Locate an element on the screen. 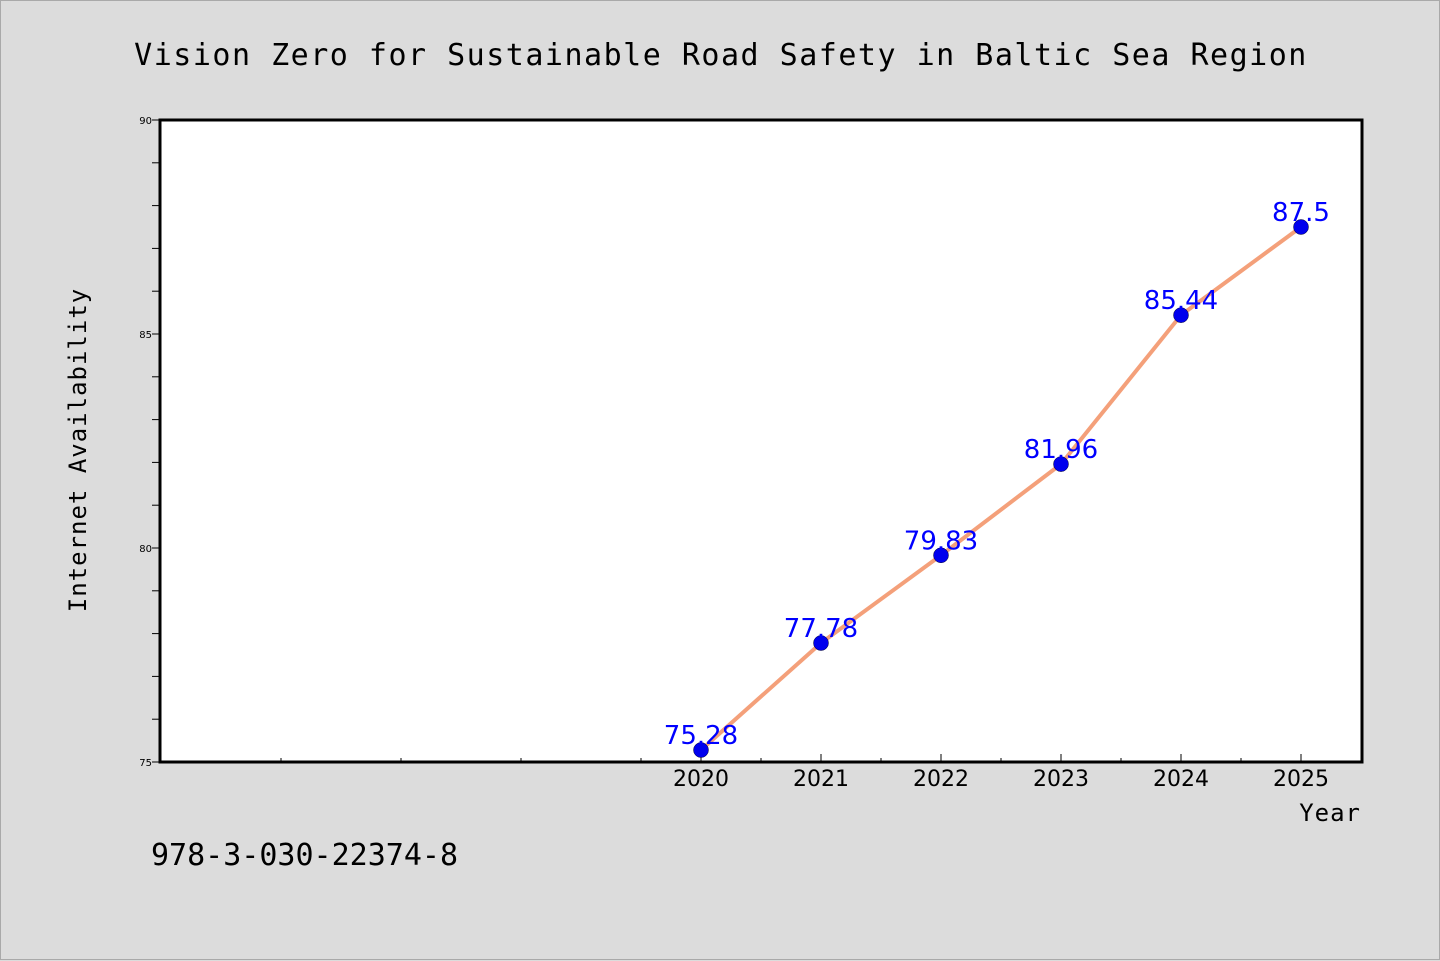  data-label: 87.5 is located at coordinates (1301, 213).